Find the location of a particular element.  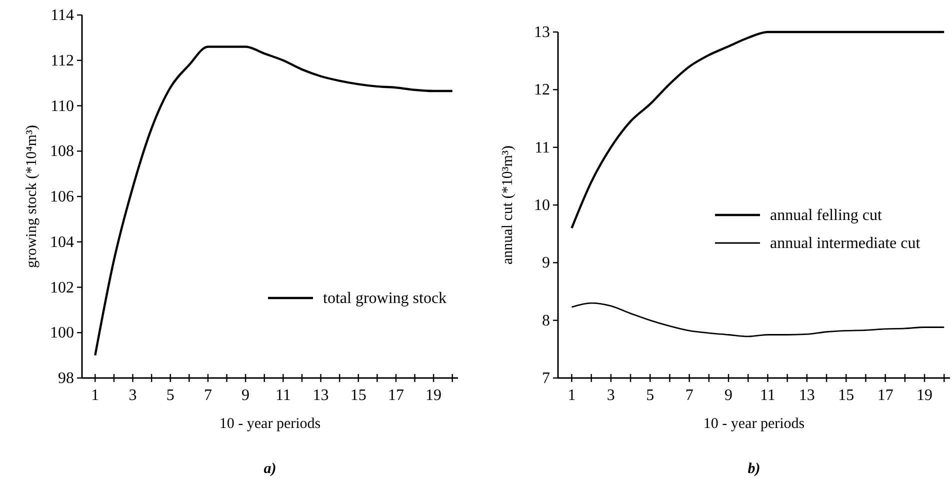

y-tick-label: 13 is located at coordinates (542, 32).